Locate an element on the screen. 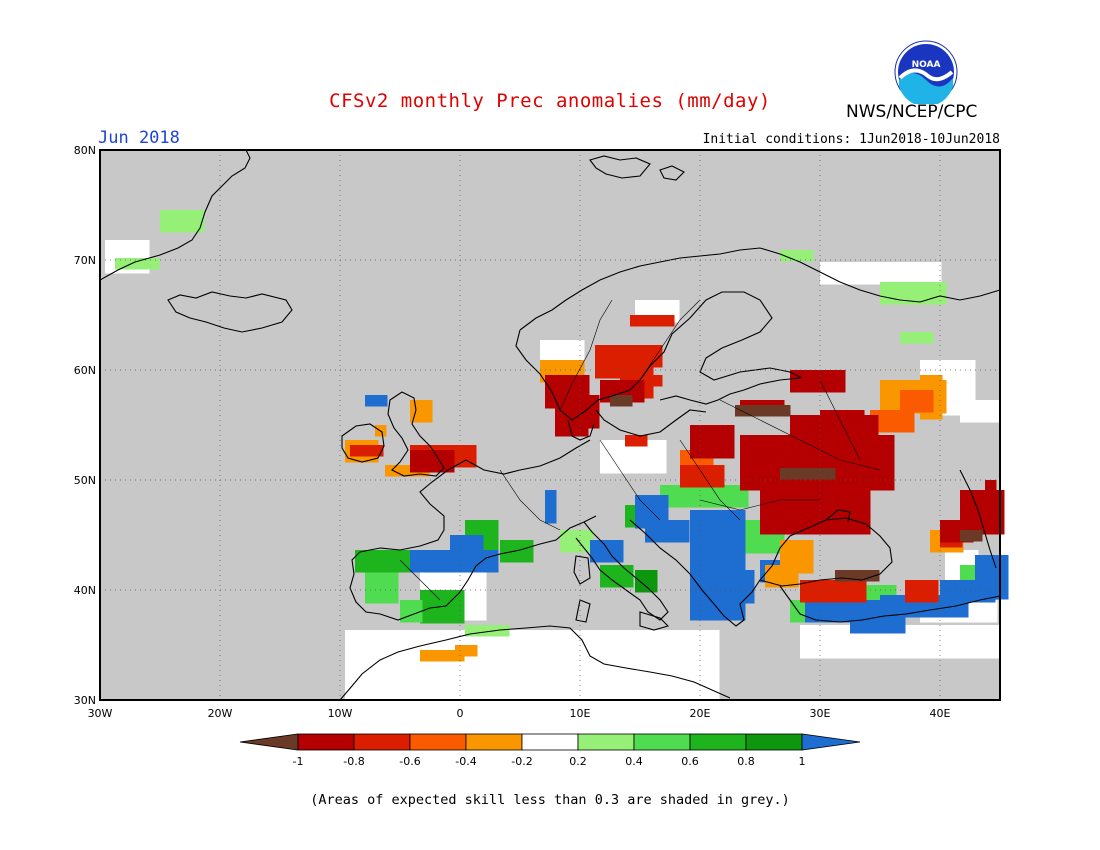  lat-tick-label: 30N is located at coordinates (85, 700).